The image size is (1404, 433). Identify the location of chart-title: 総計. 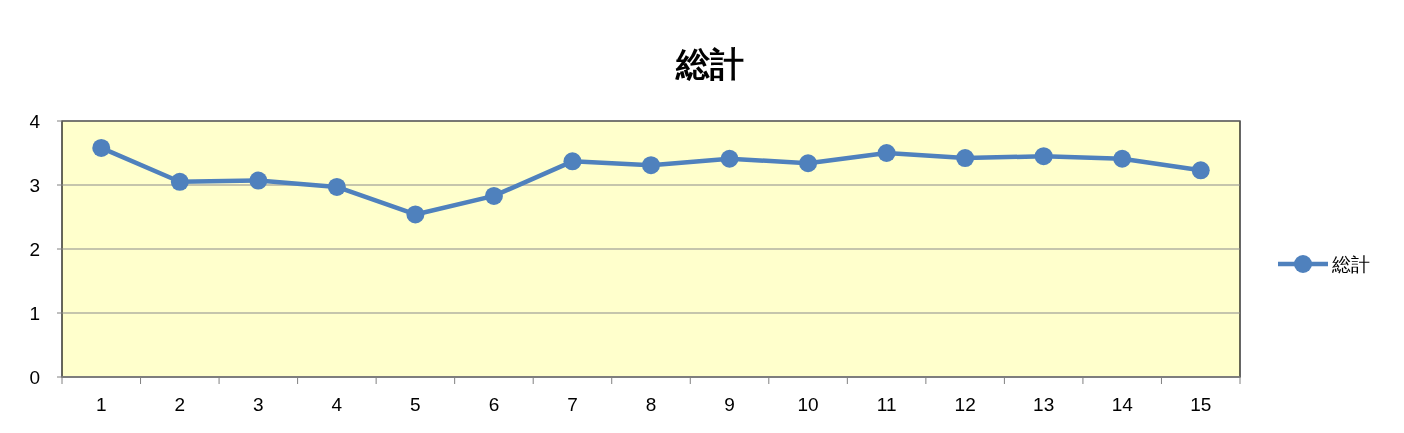
(709, 64).